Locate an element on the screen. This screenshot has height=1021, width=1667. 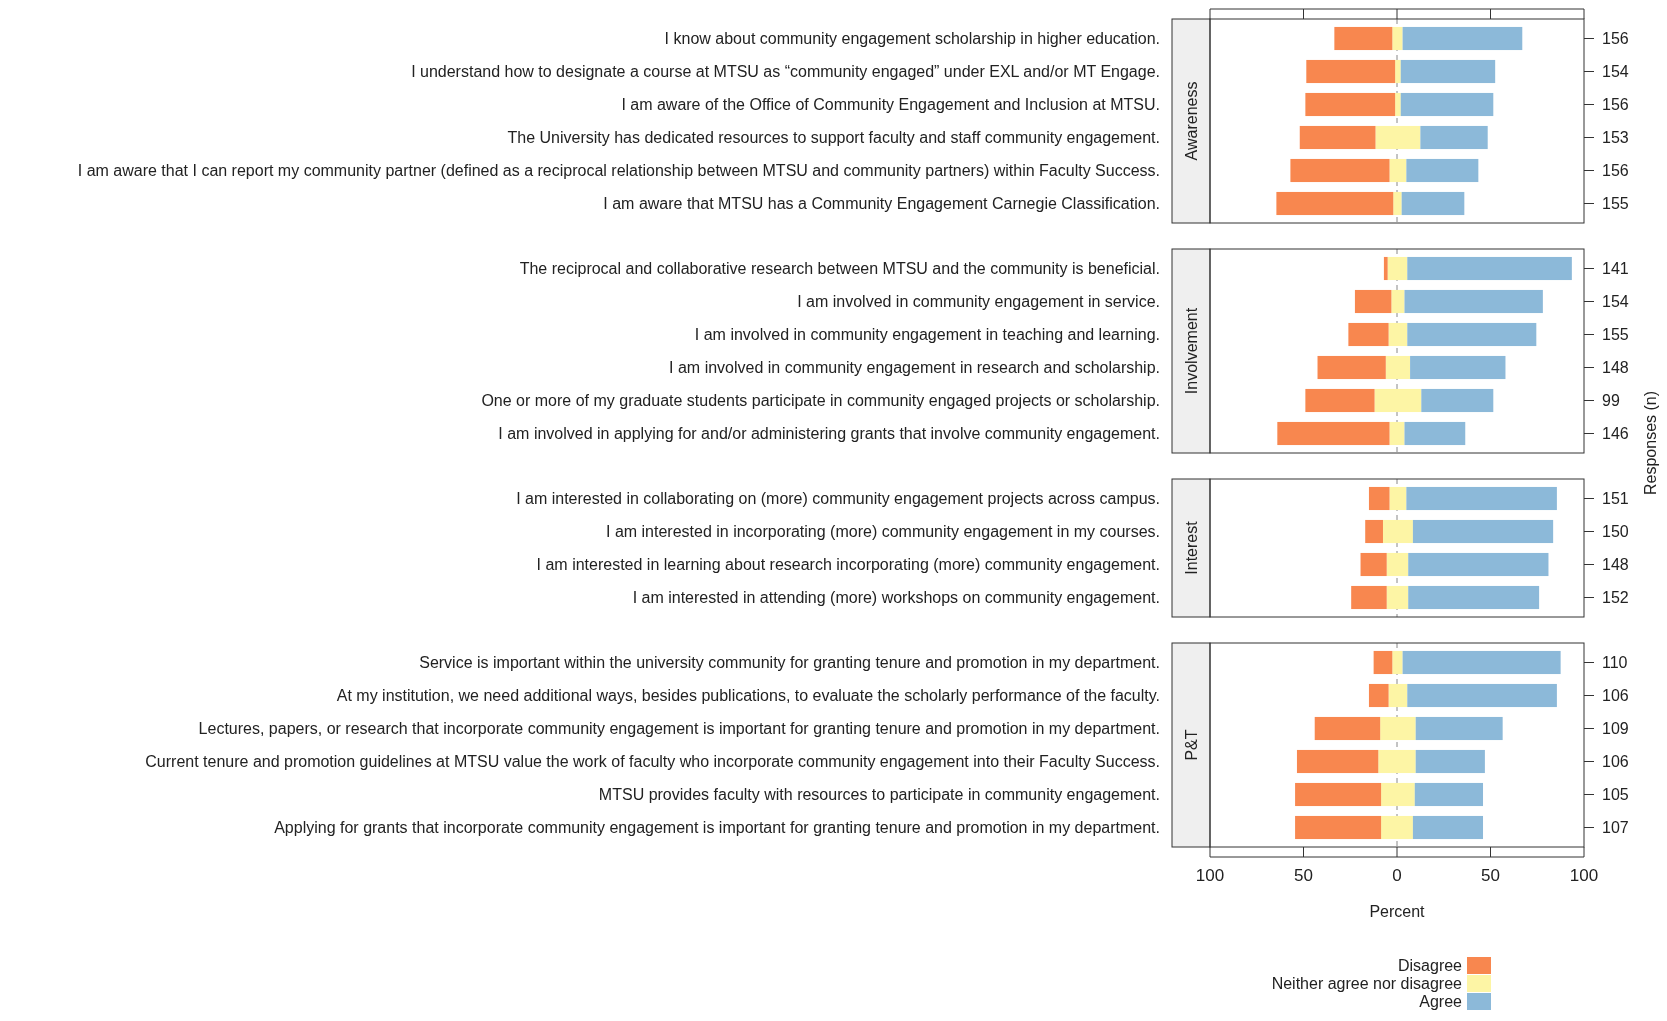
y-tick-label: I am interested in learning about research incorporating (more) community engagement. is located at coordinates (848, 565).